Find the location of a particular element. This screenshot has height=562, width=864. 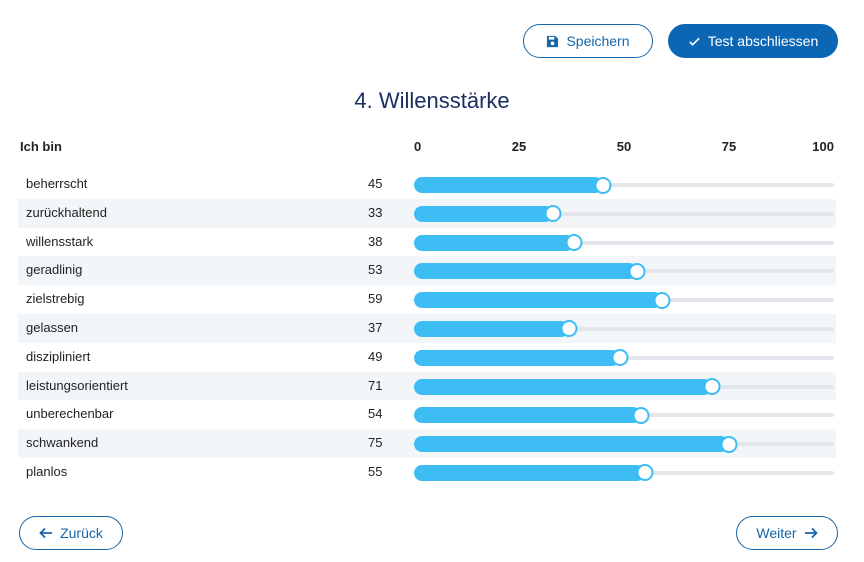

scale-tick: 100 is located at coordinates (823, 146).